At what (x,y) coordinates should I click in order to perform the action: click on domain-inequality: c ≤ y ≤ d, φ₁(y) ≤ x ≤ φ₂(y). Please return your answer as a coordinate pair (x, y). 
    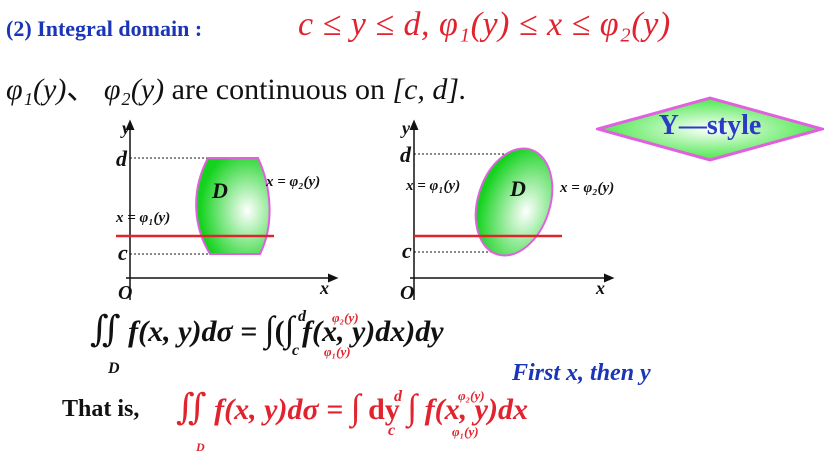
    Looking at the image, I should click on (484, 24).